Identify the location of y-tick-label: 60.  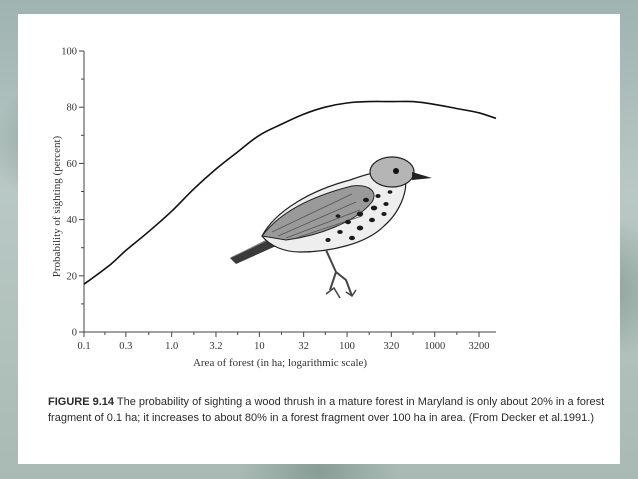
(72, 164).